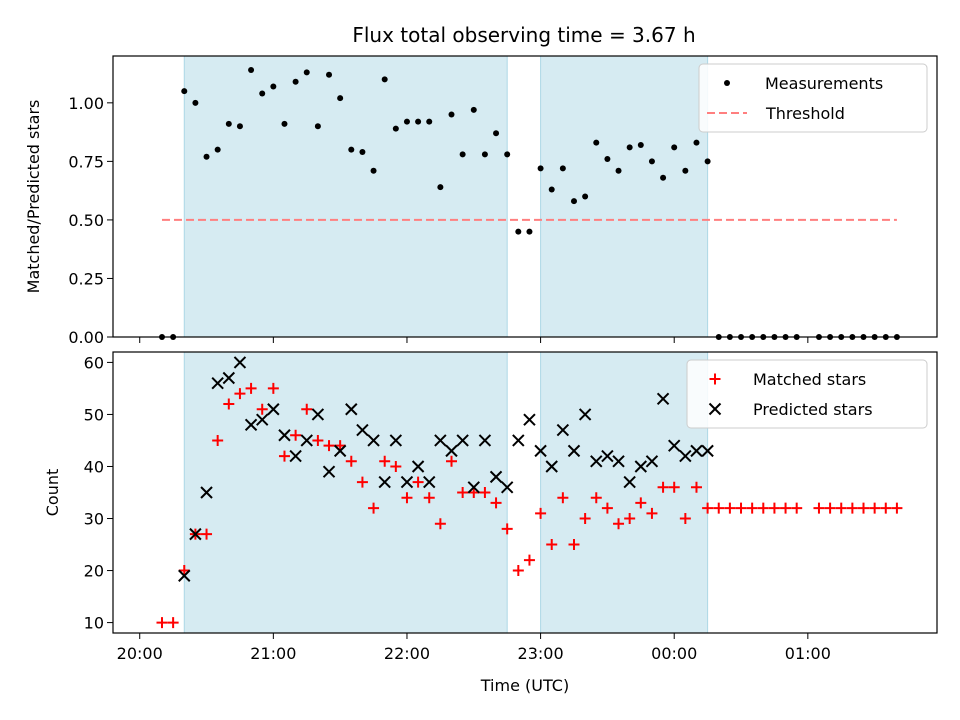 Image resolution: width=960 pixels, height=720 pixels. Describe the element at coordinates (86, 278) in the screenshot. I see `y-tick-label: 0.25` at that location.